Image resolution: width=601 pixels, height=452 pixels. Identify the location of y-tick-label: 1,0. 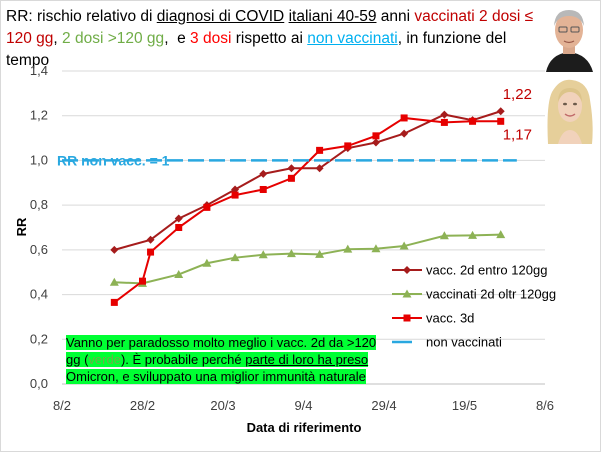
(39, 159).